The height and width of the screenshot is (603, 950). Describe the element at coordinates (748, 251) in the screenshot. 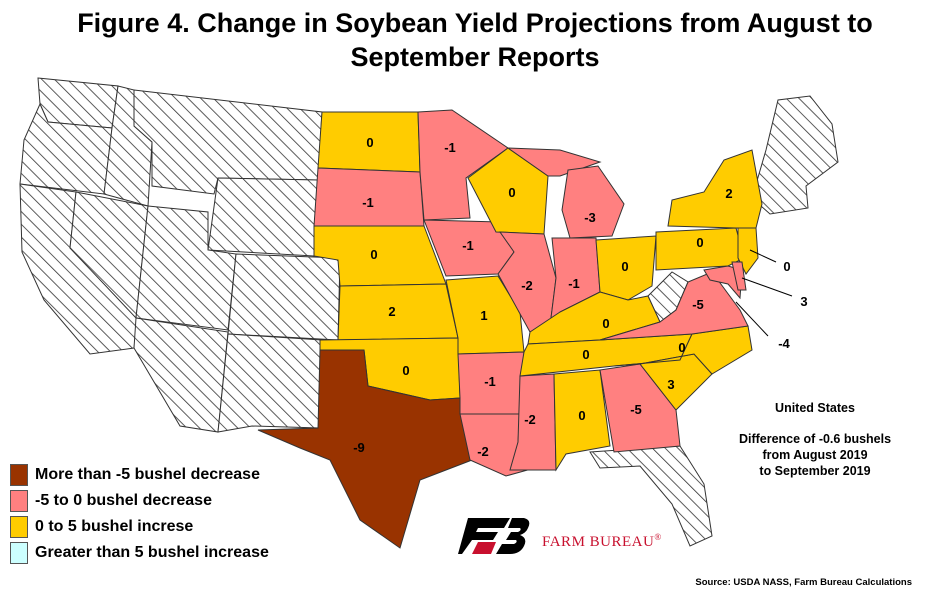

I see `state-nj` at that location.